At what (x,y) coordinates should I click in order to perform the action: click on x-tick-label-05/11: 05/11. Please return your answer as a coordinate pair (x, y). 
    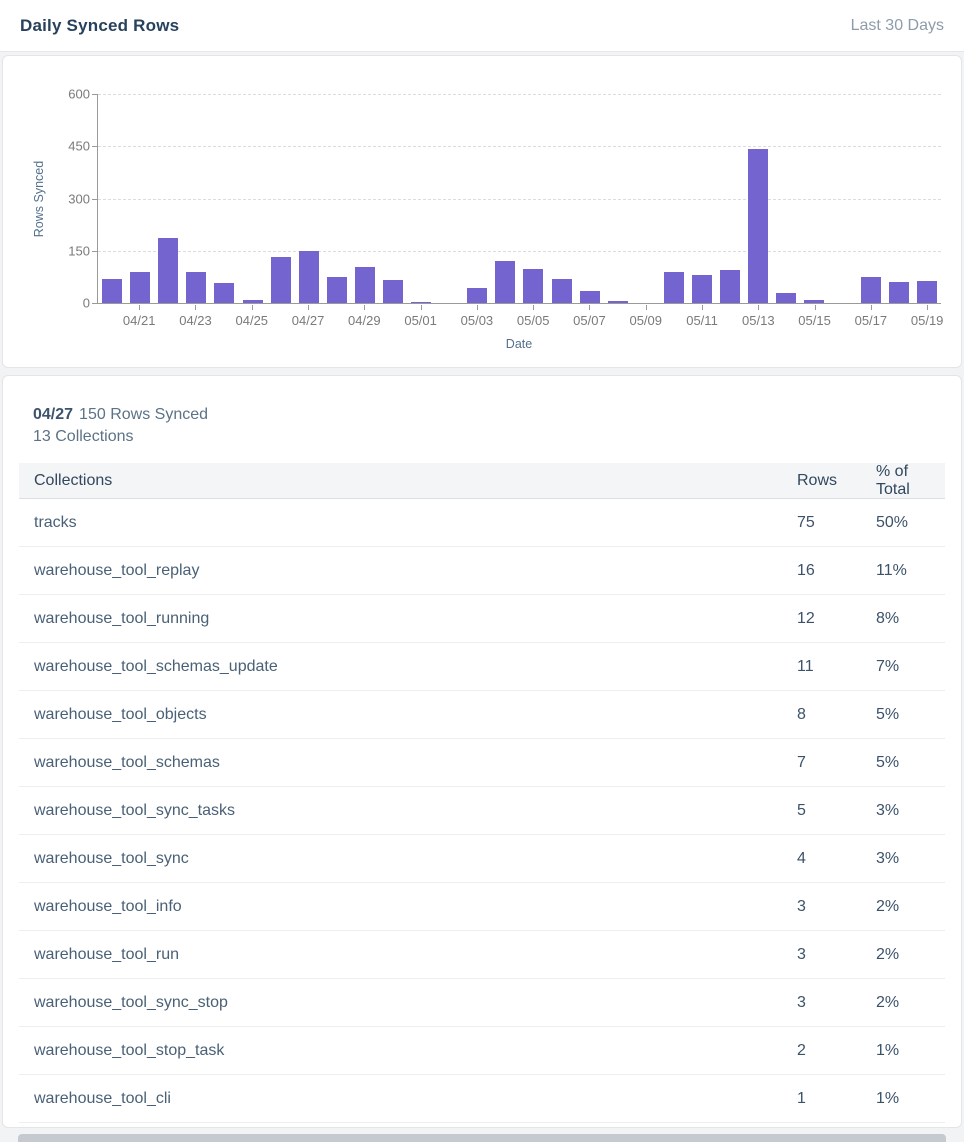
    Looking at the image, I should click on (702, 320).